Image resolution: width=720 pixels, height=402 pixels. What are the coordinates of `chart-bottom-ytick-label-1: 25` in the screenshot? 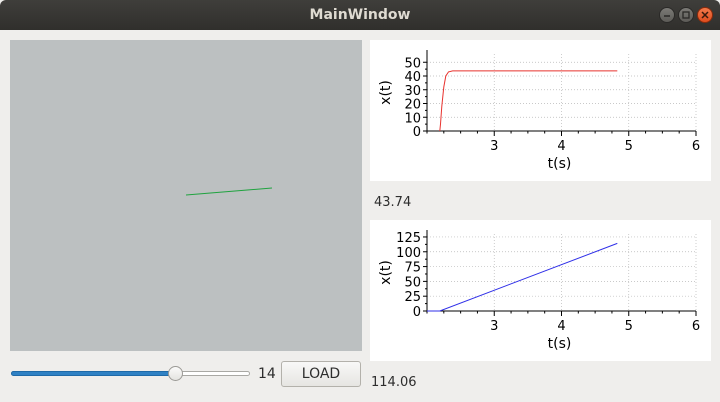 It's located at (412, 297).